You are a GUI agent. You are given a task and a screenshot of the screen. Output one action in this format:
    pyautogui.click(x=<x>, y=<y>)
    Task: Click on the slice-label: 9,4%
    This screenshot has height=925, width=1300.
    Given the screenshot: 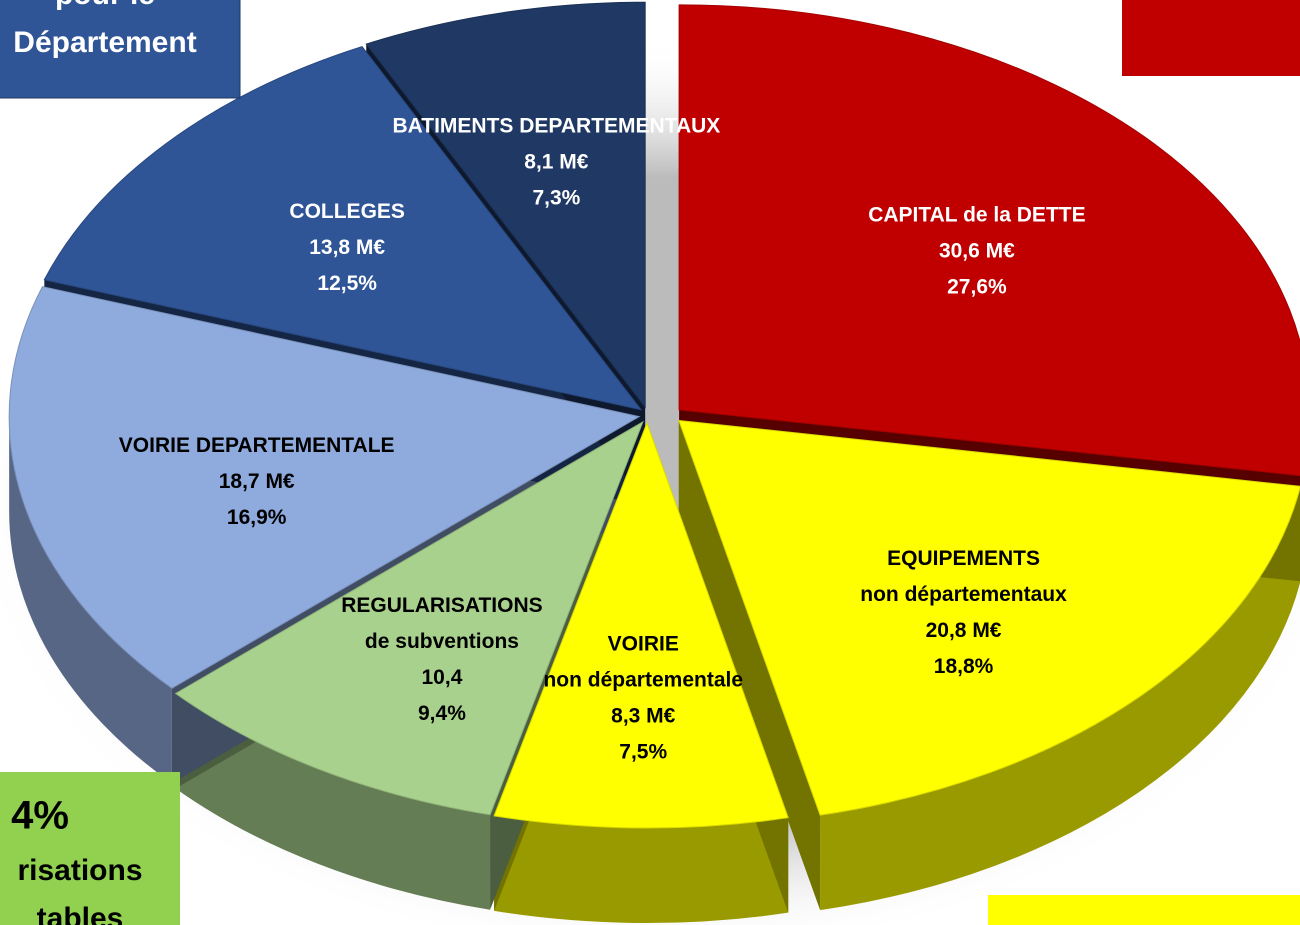 What is the action you would take?
    pyautogui.click(x=442, y=713)
    